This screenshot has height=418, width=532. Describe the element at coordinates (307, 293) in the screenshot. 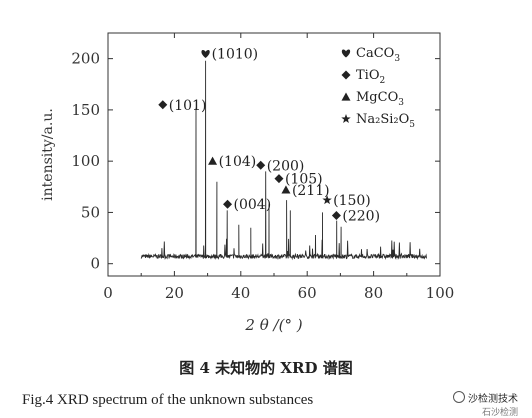

I see `x-tick-label: 60` at that location.